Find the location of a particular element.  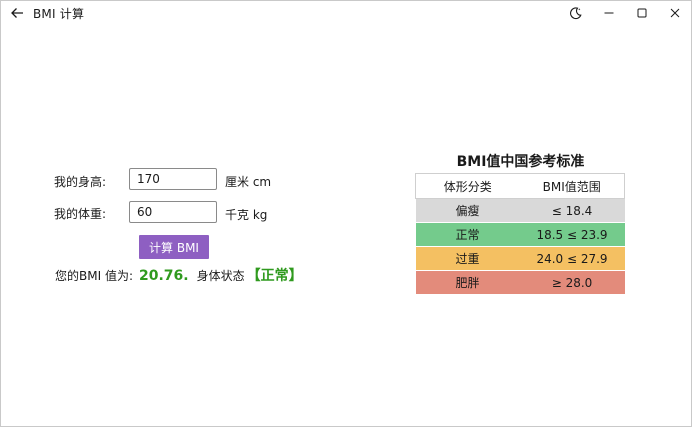

height-label: 我的身高: is located at coordinates (80, 182).